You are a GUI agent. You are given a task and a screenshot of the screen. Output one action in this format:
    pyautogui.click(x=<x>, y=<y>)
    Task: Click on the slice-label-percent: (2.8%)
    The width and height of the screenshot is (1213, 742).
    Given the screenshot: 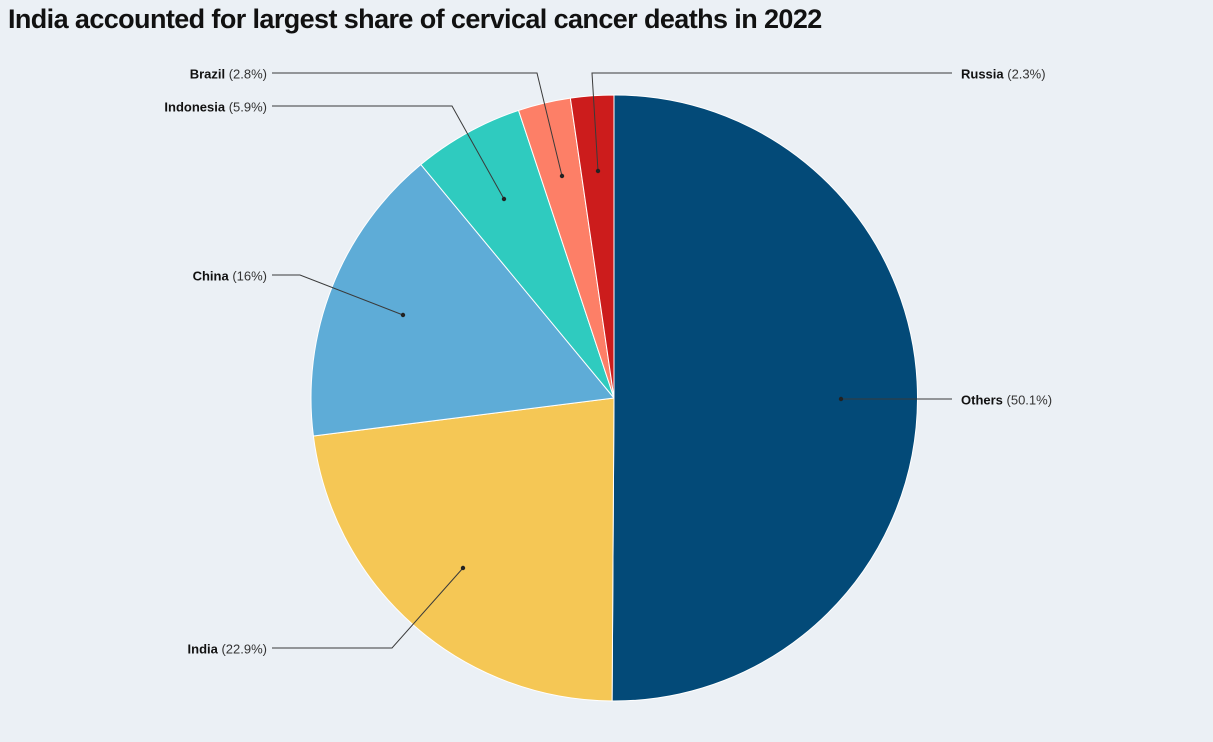 What is the action you would take?
    pyautogui.click(x=246, y=74)
    